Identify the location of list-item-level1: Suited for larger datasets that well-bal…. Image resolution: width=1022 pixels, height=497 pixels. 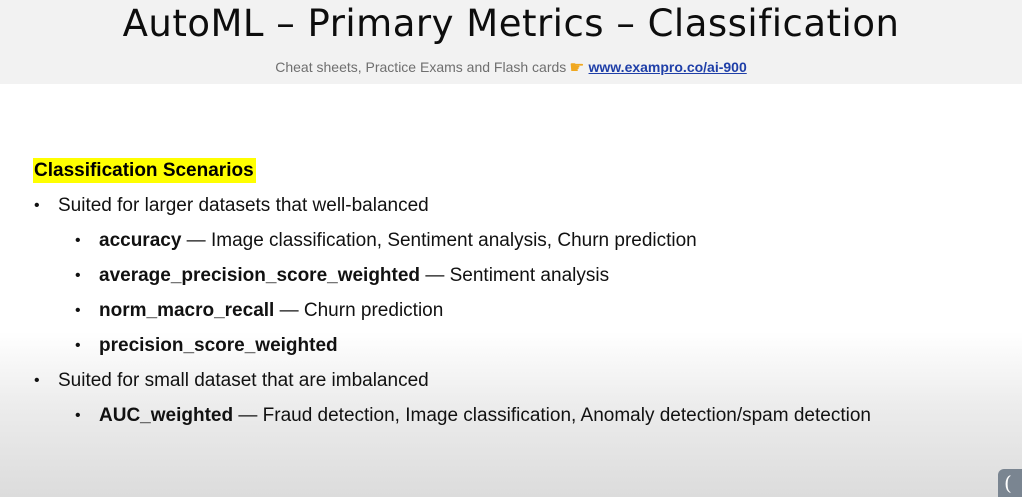
(243, 205).